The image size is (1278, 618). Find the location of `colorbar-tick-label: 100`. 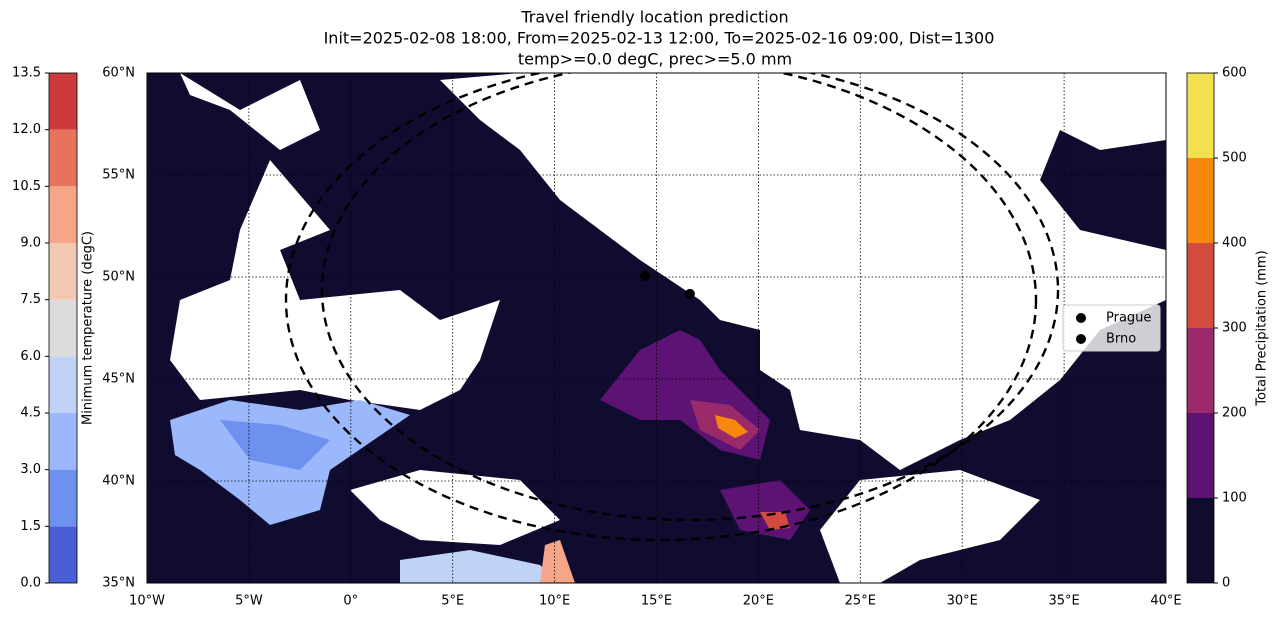

colorbar-tick-label: 100 is located at coordinates (1234, 498).